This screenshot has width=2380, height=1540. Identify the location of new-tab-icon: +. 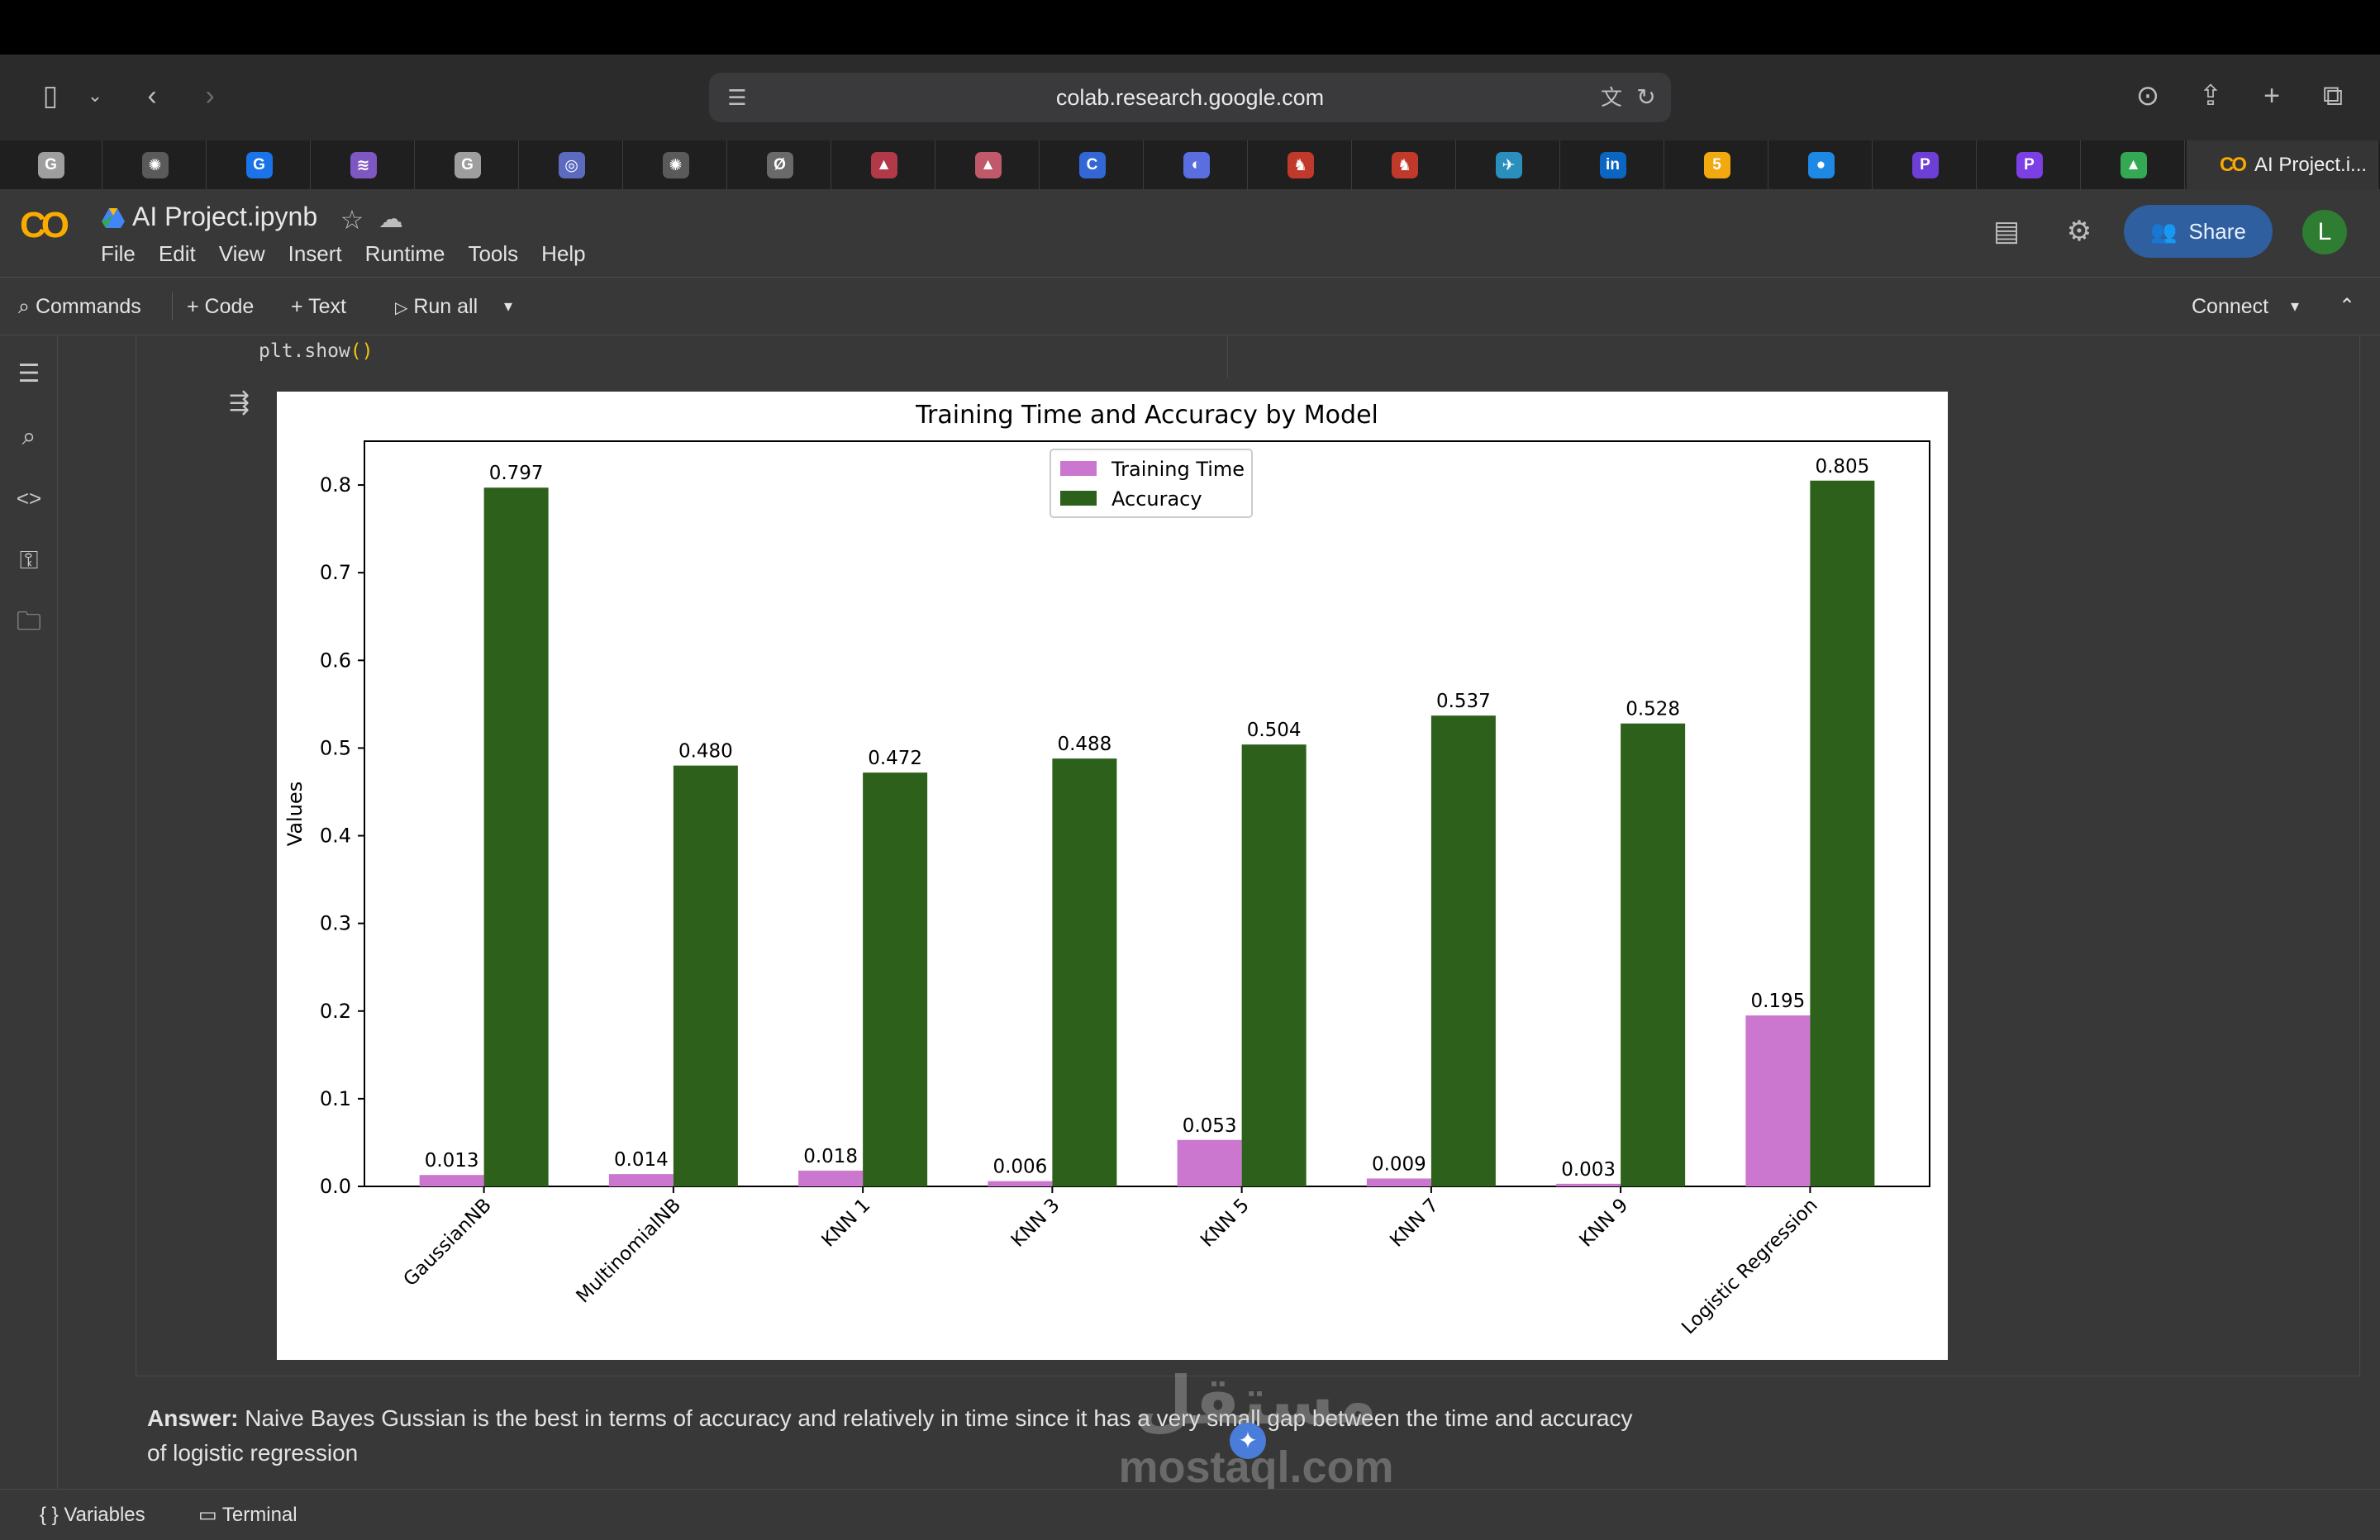
(2271, 96).